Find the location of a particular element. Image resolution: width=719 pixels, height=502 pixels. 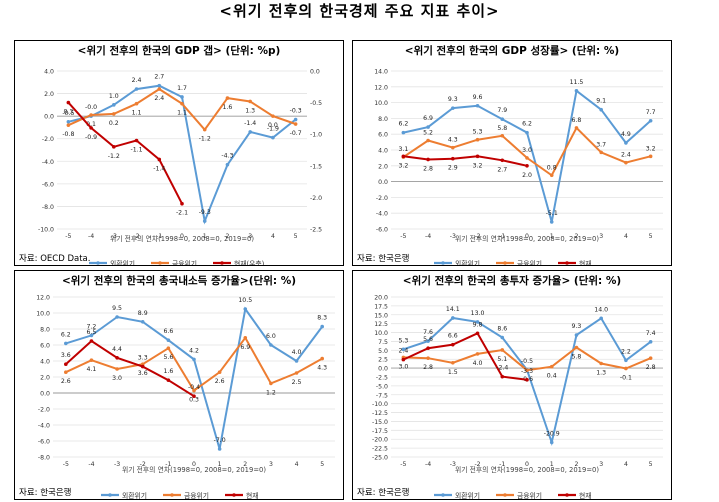

y-tick-label: 20.0 is located at coordinates (381, 298).